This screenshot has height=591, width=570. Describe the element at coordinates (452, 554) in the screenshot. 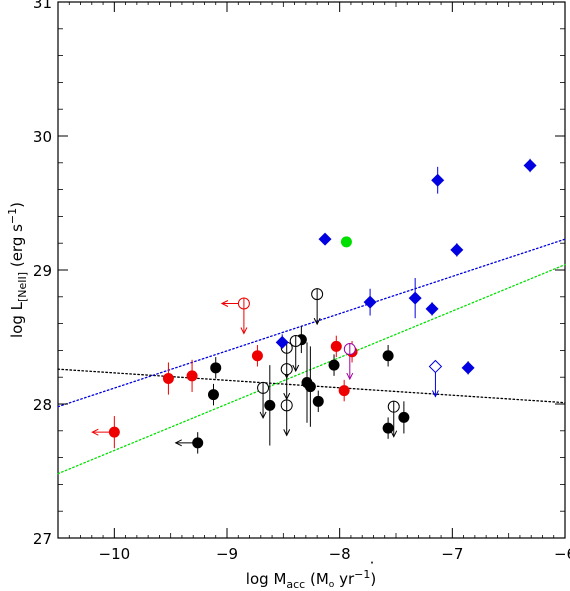

I see `x-tick-label: −7` at that location.